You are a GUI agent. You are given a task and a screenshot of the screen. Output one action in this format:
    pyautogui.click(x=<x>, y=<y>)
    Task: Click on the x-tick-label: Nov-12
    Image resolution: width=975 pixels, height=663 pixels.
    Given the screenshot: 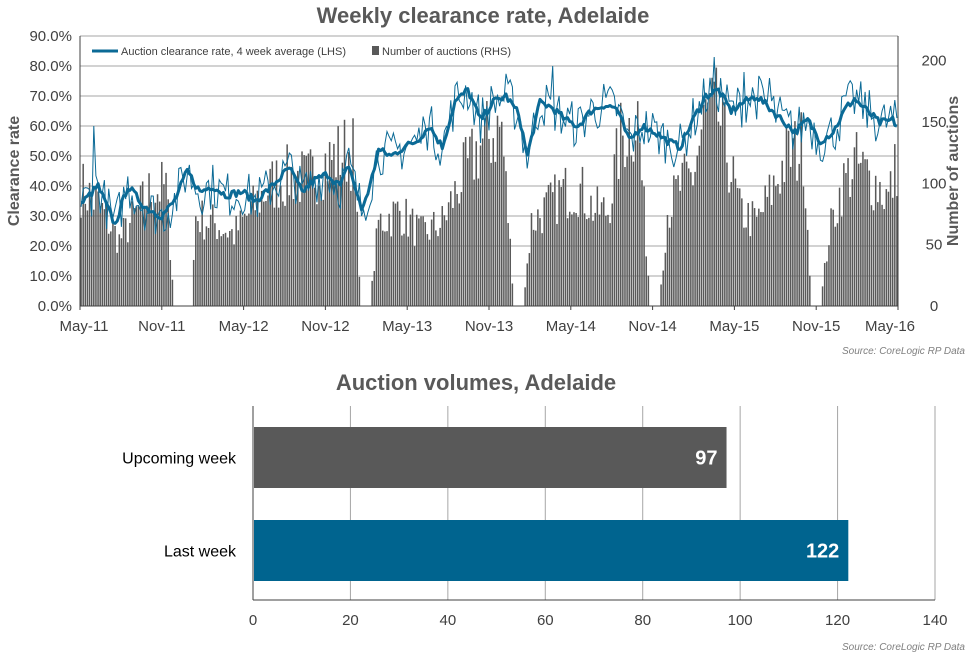 What is the action you would take?
    pyautogui.click(x=325, y=326)
    